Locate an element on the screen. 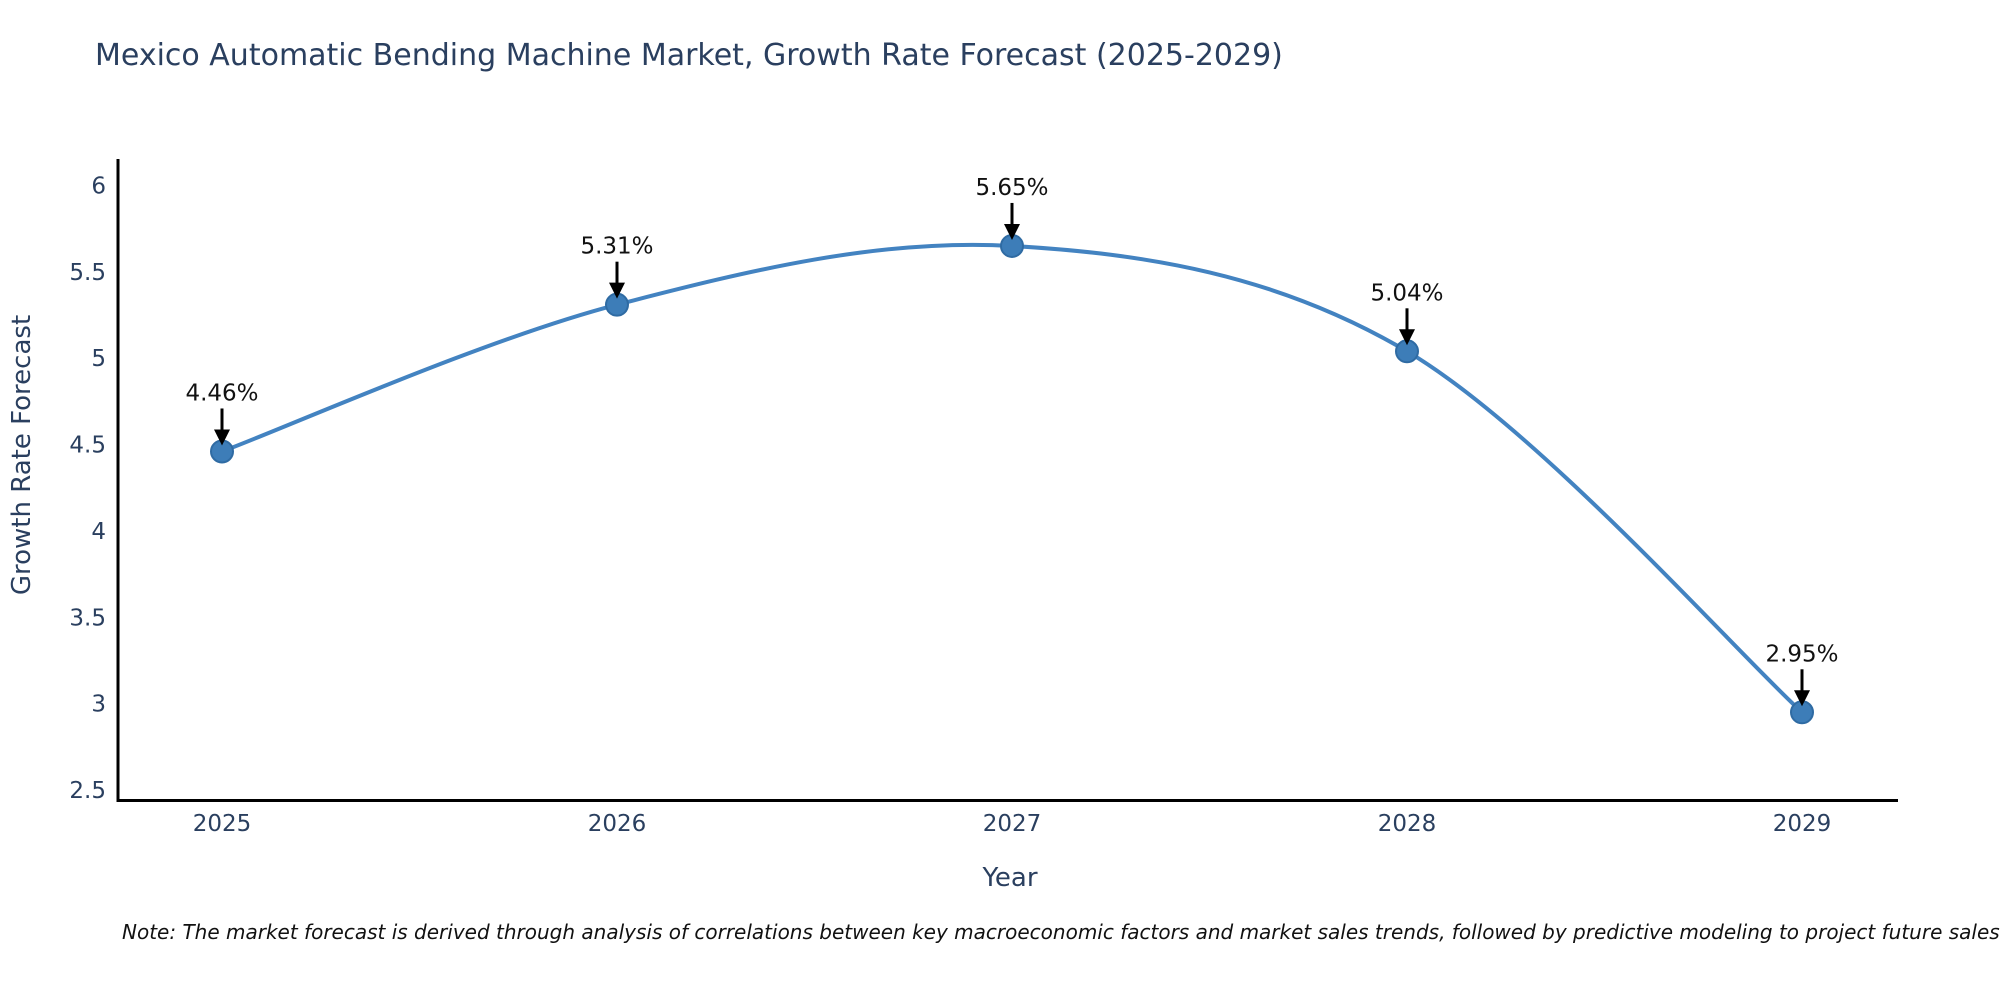 The image size is (2000, 1000). y-tick-label: 5 is located at coordinates (98, 359).